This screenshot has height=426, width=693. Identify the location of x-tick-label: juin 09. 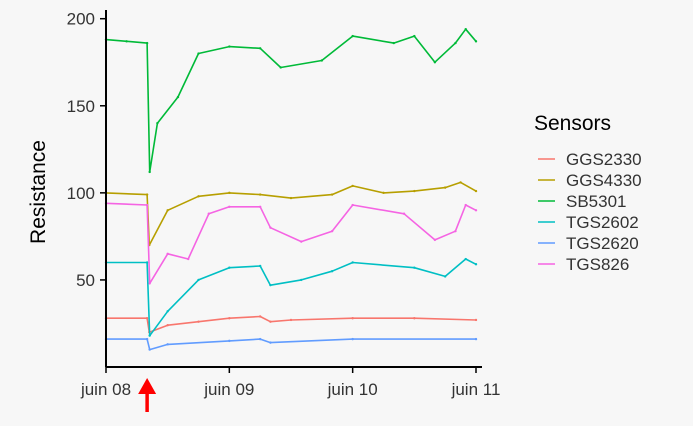
(228, 389).